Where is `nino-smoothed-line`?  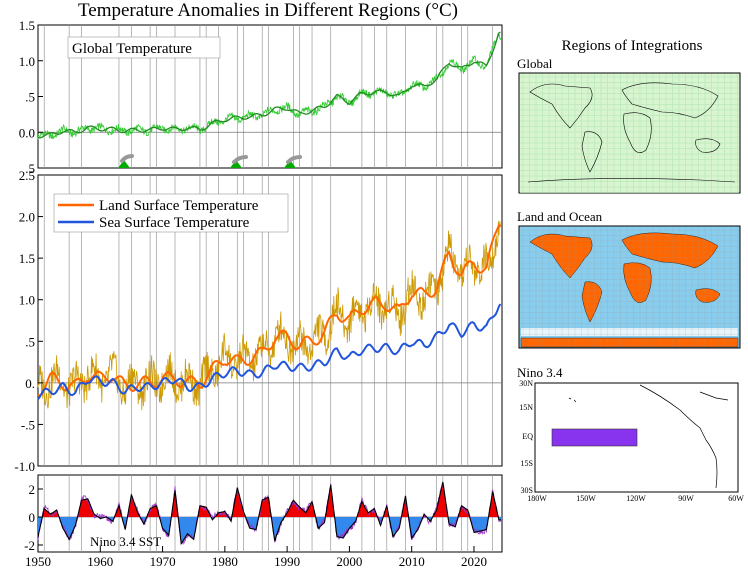
nino-smoothed-line is located at coordinates (269, 513).